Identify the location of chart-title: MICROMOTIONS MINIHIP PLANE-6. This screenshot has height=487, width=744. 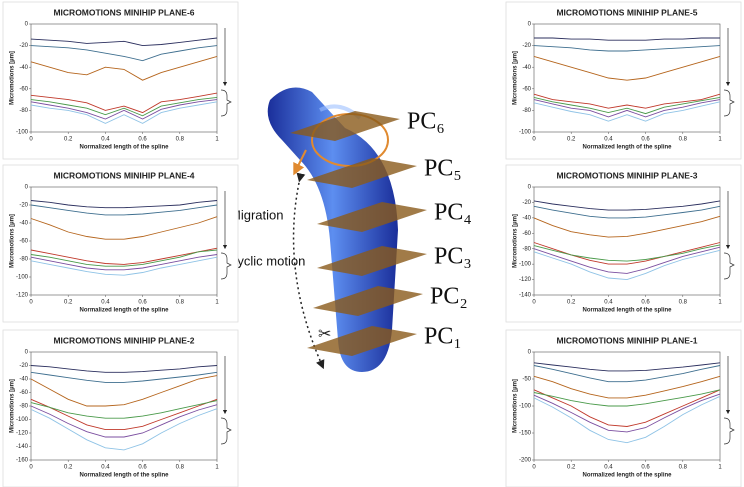
(123, 12).